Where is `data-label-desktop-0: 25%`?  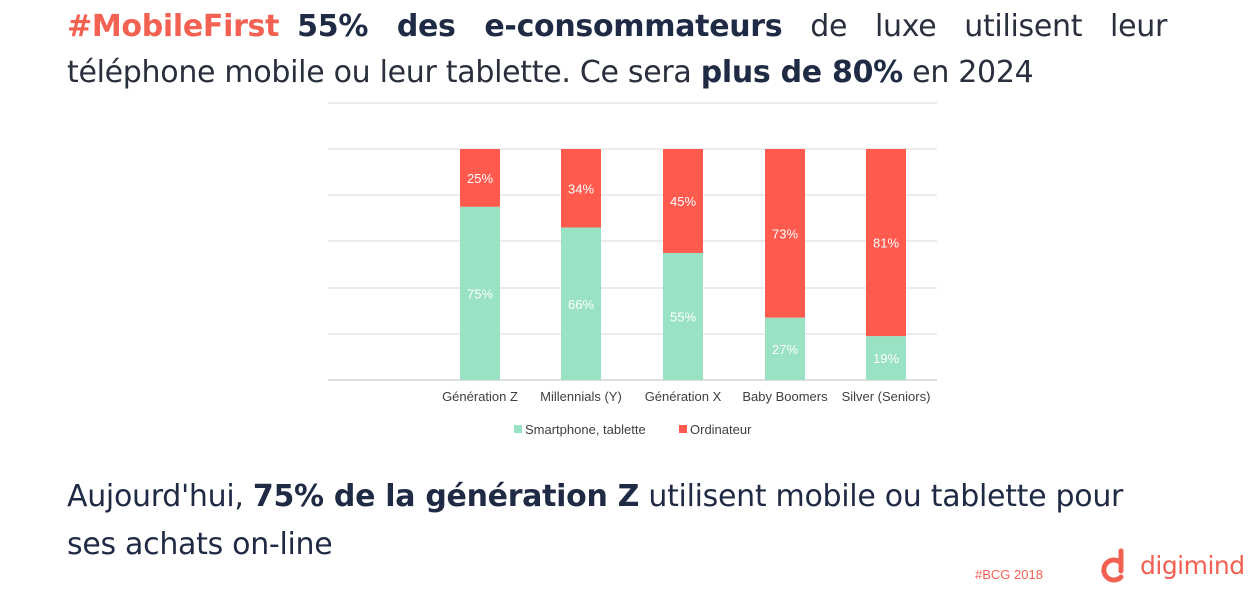
data-label-desktop-0: 25% is located at coordinates (480, 178).